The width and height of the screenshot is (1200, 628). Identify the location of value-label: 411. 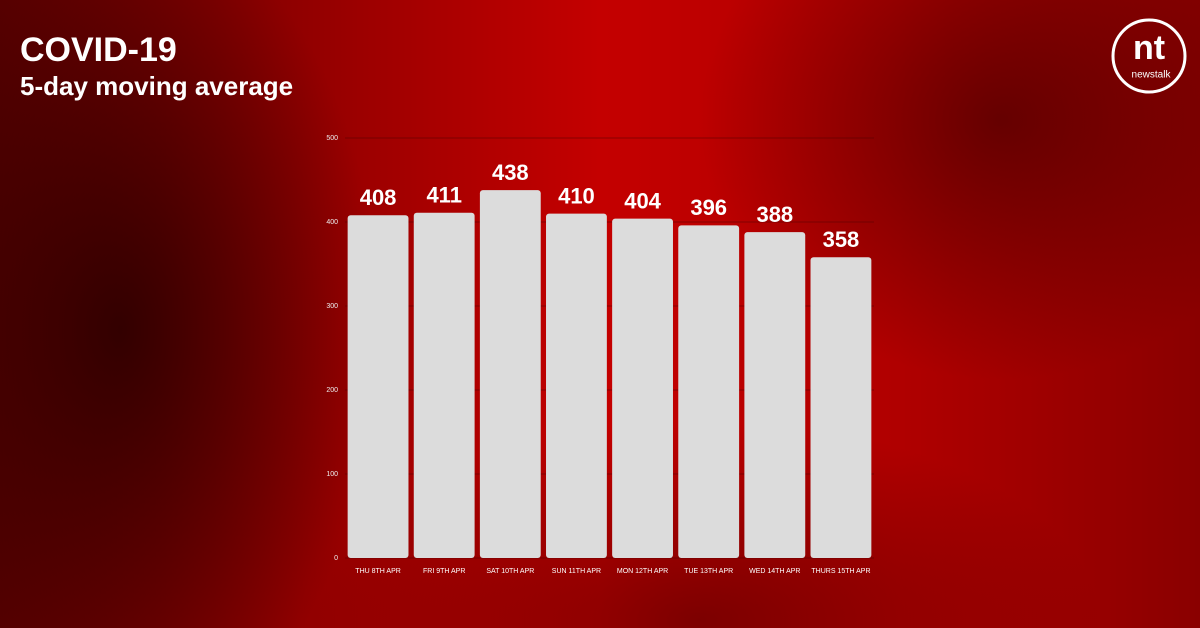
(444, 195).